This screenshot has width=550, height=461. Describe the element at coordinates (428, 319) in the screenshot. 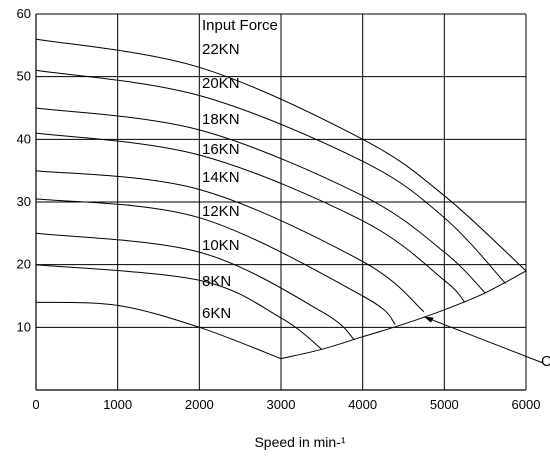

I see `annotation-arrowhead` at that location.